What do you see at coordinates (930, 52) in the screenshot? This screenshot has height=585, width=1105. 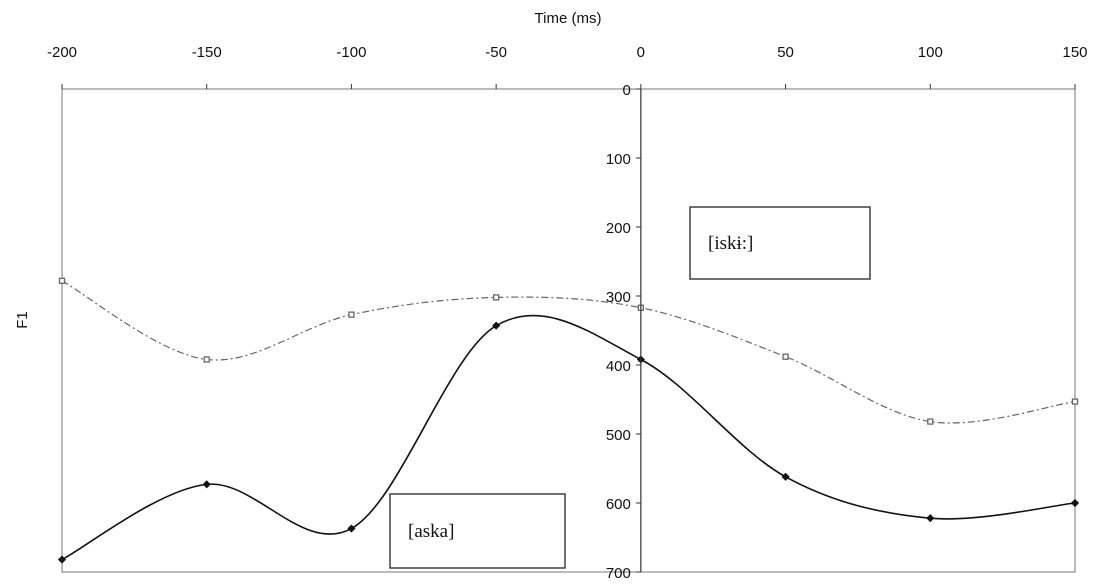 I see `x-tick-label: 100` at bounding box center [930, 52].